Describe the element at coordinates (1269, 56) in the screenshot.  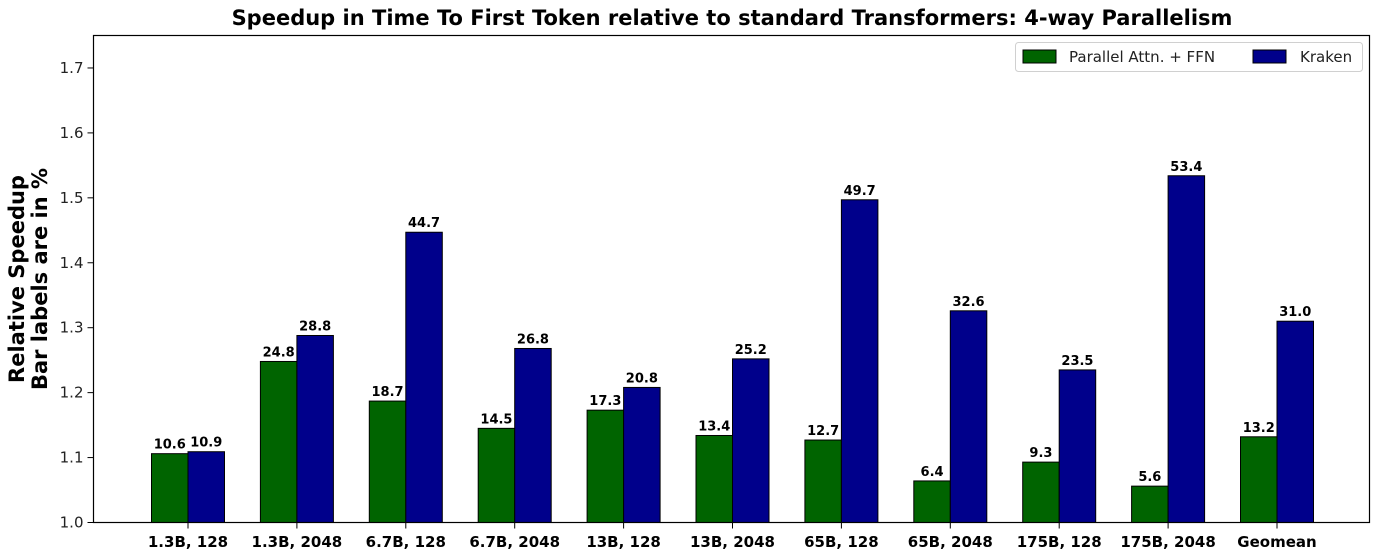
I see `legend-swatch-kraken` at that location.